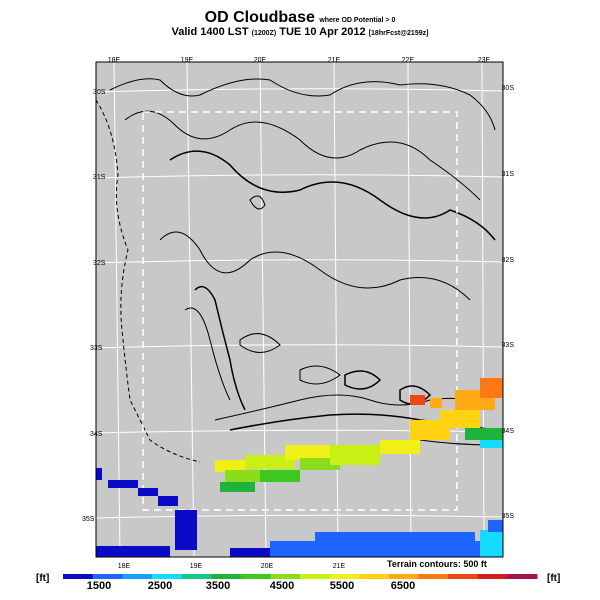 The height and width of the screenshot is (600, 600). Describe the element at coordinates (282, 586) in the screenshot. I see `color-bar-tick-label: 4500` at that location.